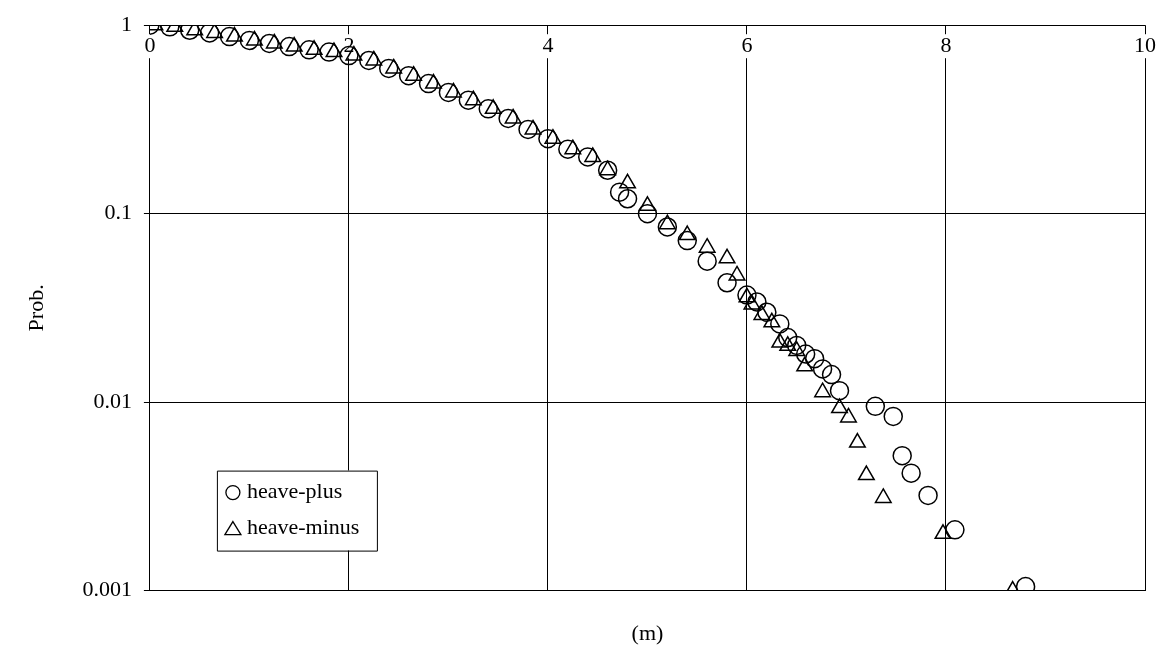 This screenshot has width=1175, height=651. I want to click on x-tick-label: 6, so click(747, 44).